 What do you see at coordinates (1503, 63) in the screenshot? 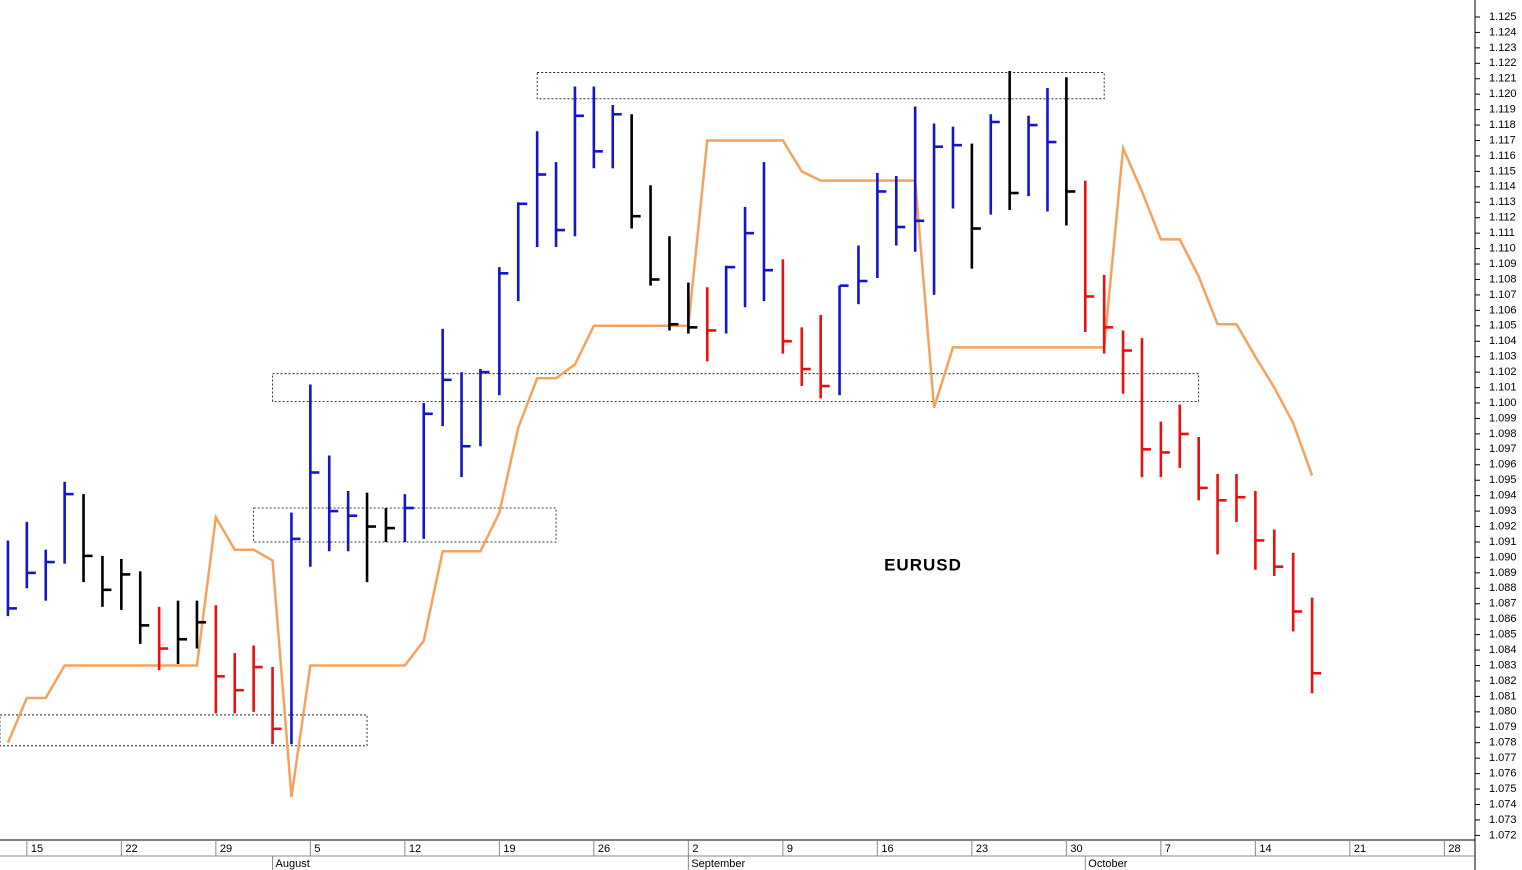
I see `y-tick-label: 1.122` at bounding box center [1503, 63].